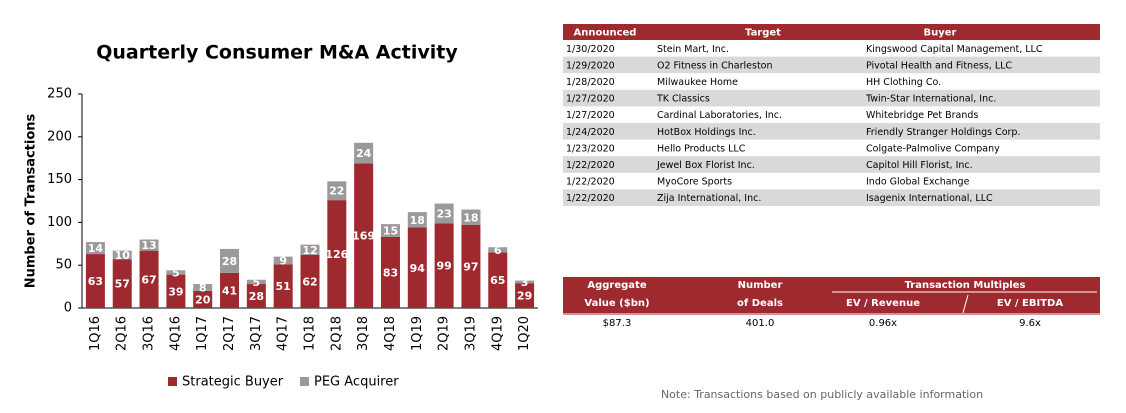  Describe the element at coordinates (444, 333) in the screenshot. I see `x-tick-label: 2Q19` at that location.